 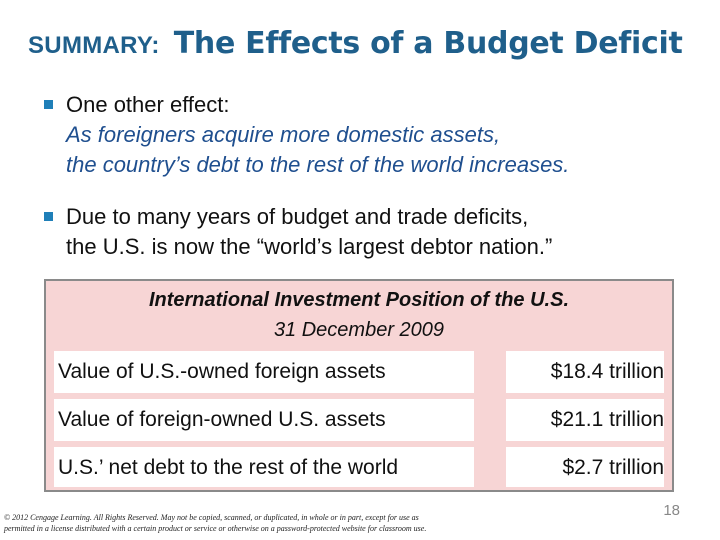 I want to click on table-row-value: $21.1 trillion, so click(x=585, y=420).